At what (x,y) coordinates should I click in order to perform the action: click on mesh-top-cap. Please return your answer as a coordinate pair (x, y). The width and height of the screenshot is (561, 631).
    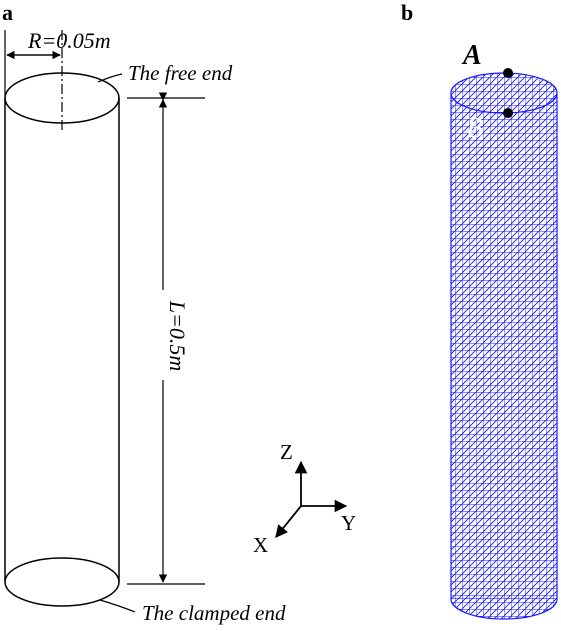
    Looking at the image, I should click on (504, 93).